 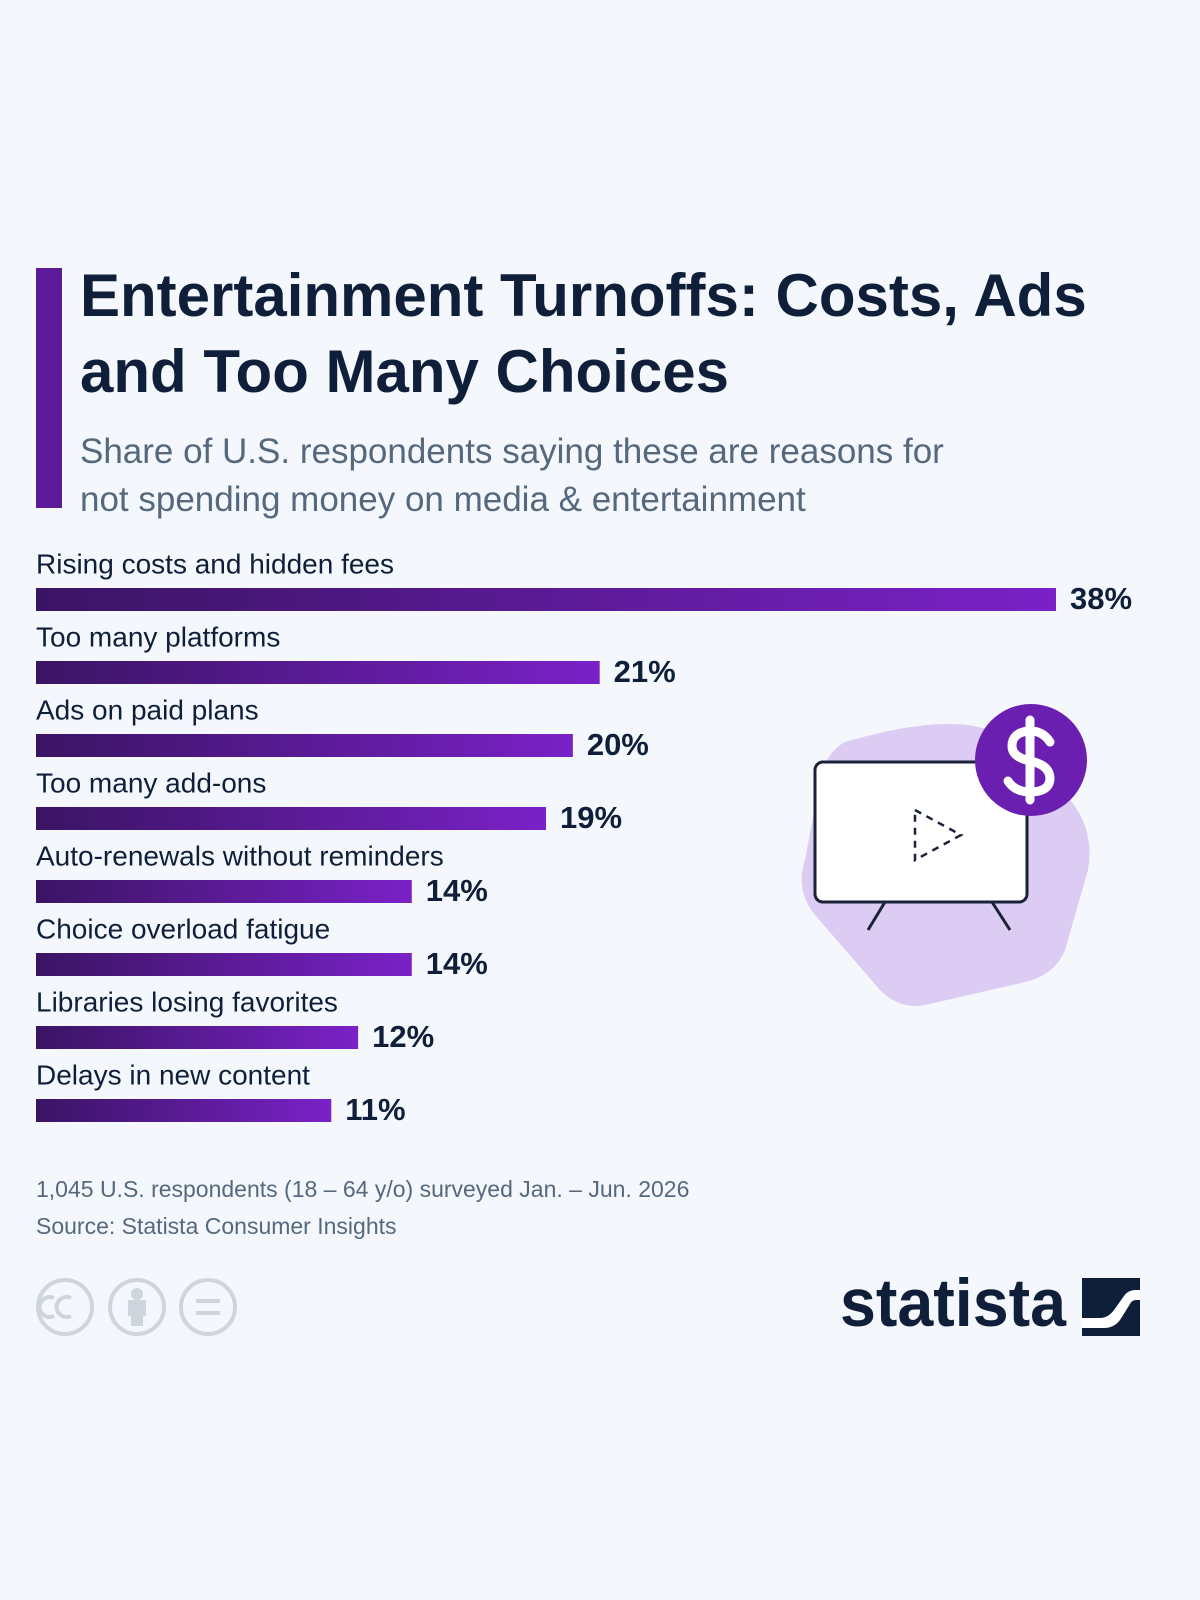 I want to click on value-label: 20%, so click(x=618, y=744).